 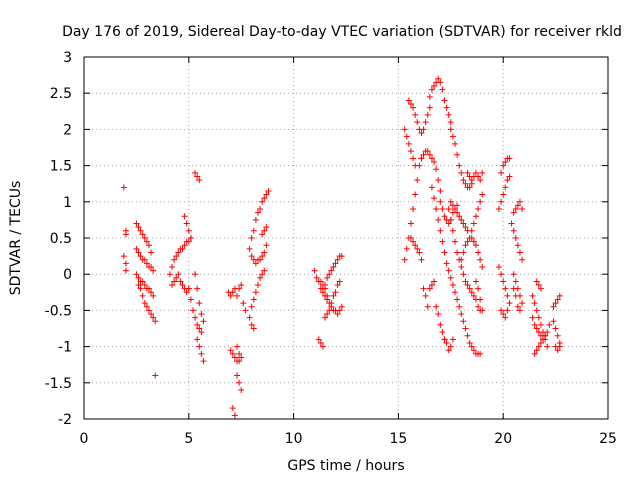 I want to click on y-tick-label: 0, so click(x=67, y=275).